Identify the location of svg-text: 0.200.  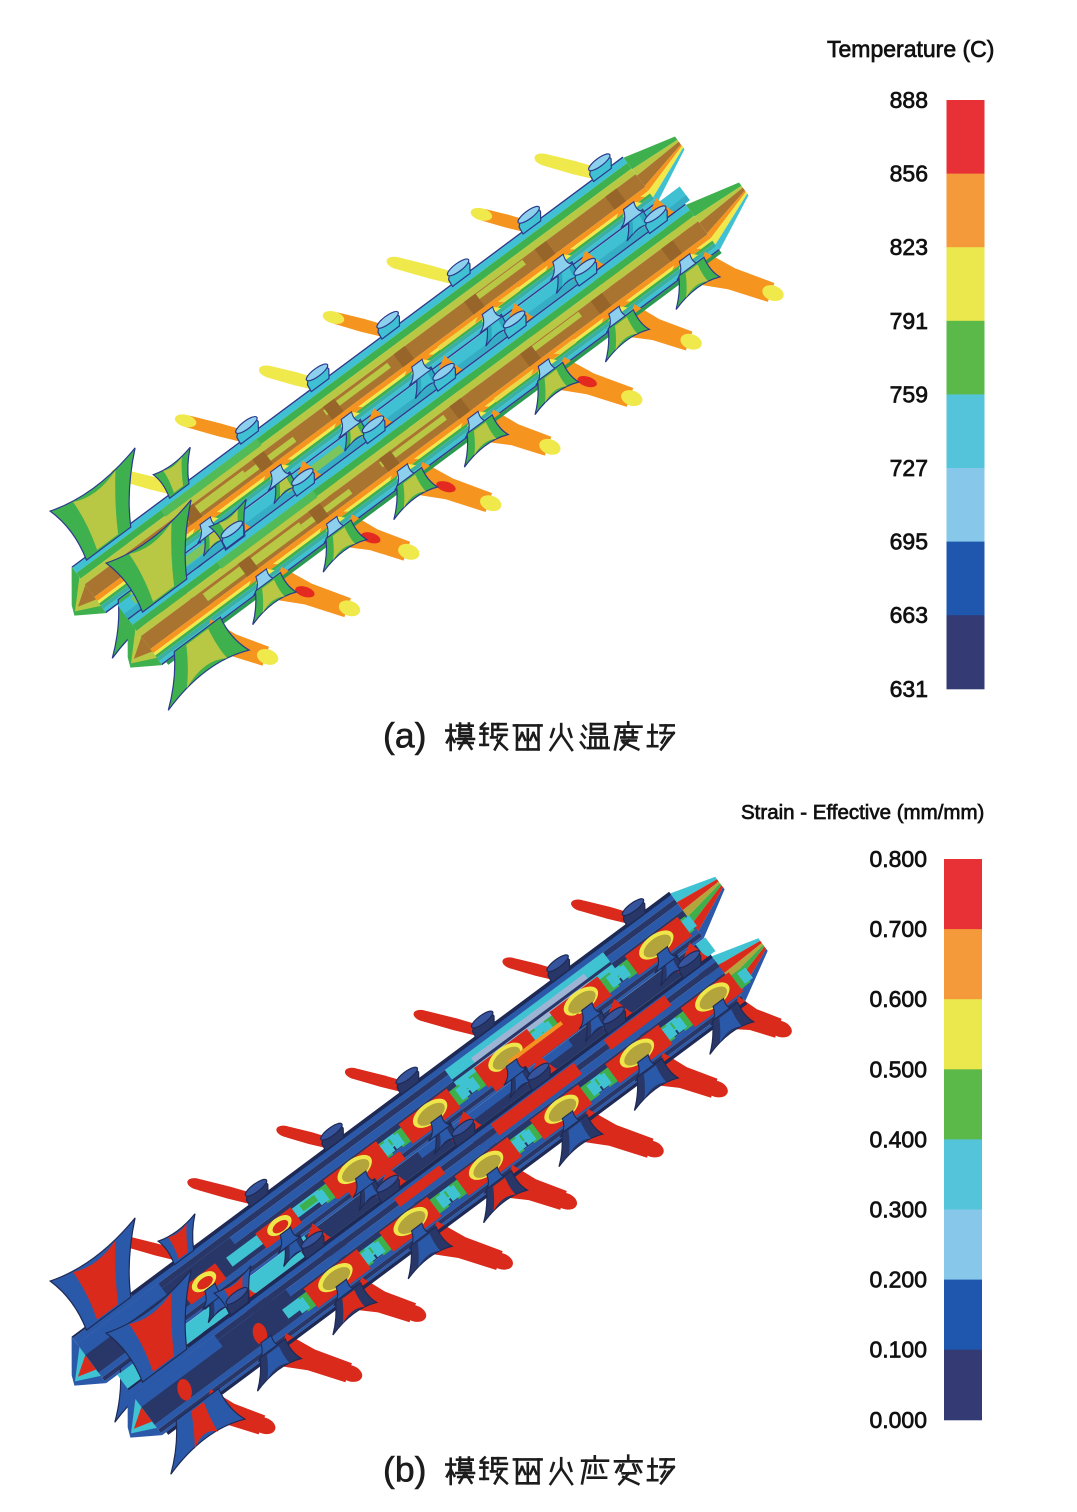
(898, 1280).